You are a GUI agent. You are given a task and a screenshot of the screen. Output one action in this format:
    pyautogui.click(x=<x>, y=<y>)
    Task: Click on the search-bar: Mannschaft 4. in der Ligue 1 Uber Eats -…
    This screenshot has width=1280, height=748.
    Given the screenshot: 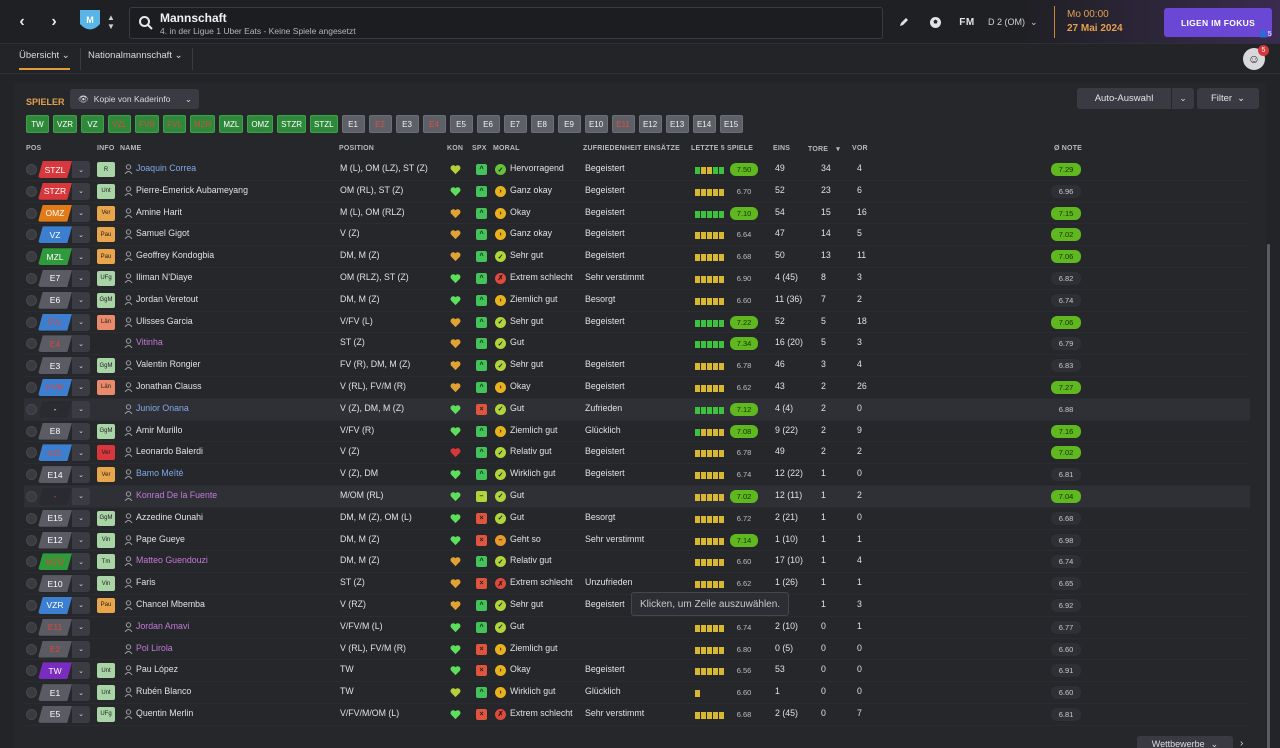 What is the action you would take?
    pyautogui.click(x=506, y=23)
    